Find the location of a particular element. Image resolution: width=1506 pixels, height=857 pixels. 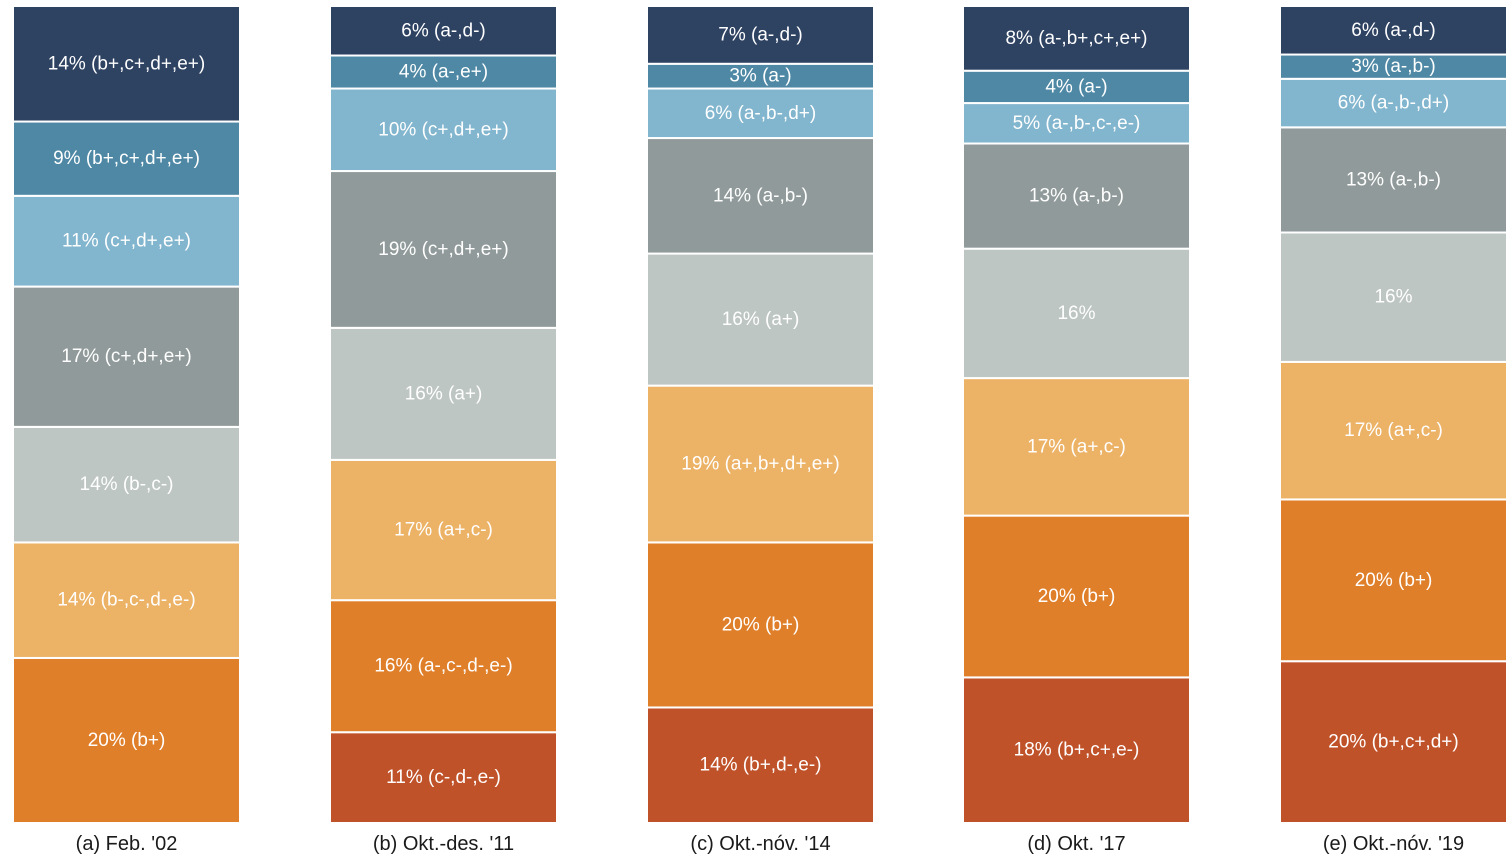

category-label: (a) Feb. '02 is located at coordinates (127, 844).